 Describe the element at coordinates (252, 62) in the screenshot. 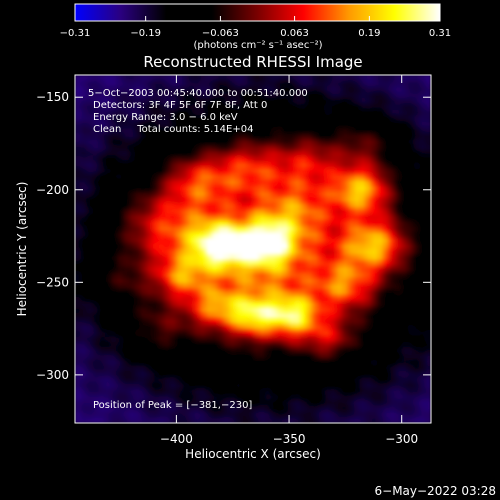

I see `chart-title: Reconstructed RHESSI Image` at that location.